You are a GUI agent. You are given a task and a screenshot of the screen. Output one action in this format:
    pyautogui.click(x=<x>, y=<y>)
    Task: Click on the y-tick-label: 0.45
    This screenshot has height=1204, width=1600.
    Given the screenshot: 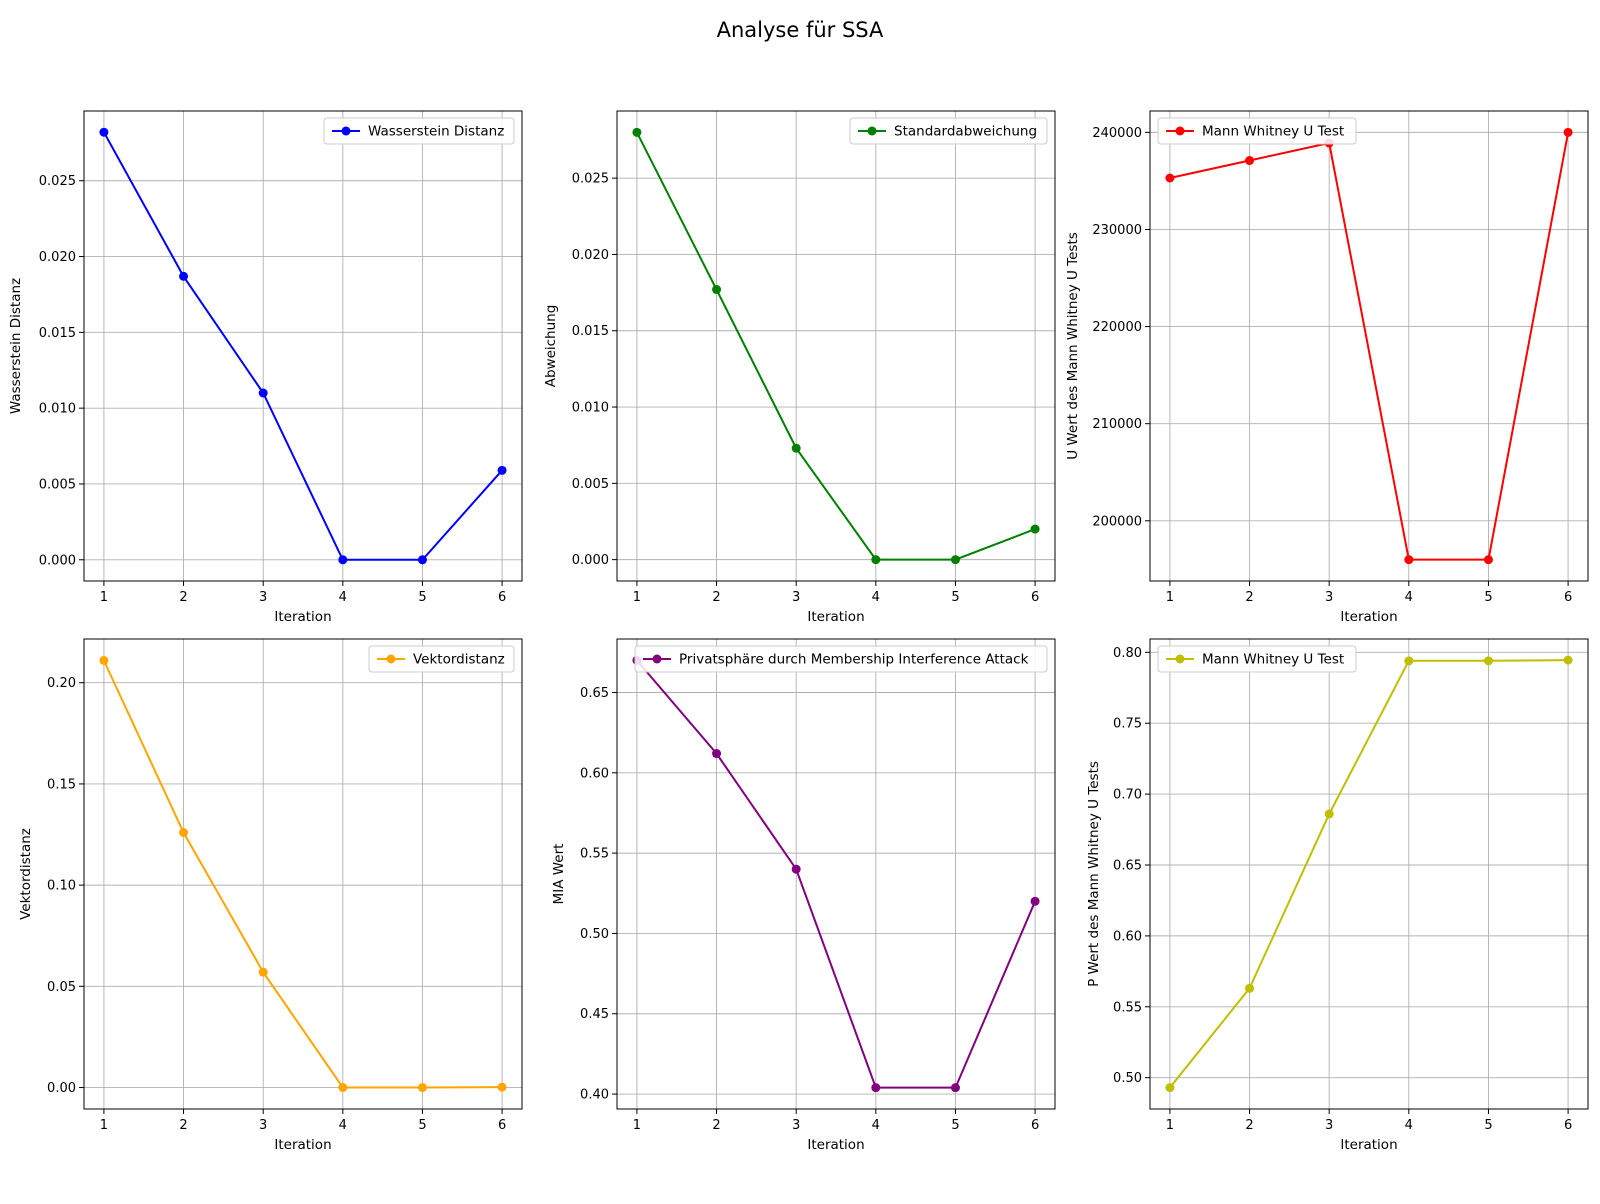 What is the action you would take?
    pyautogui.click(x=594, y=1014)
    